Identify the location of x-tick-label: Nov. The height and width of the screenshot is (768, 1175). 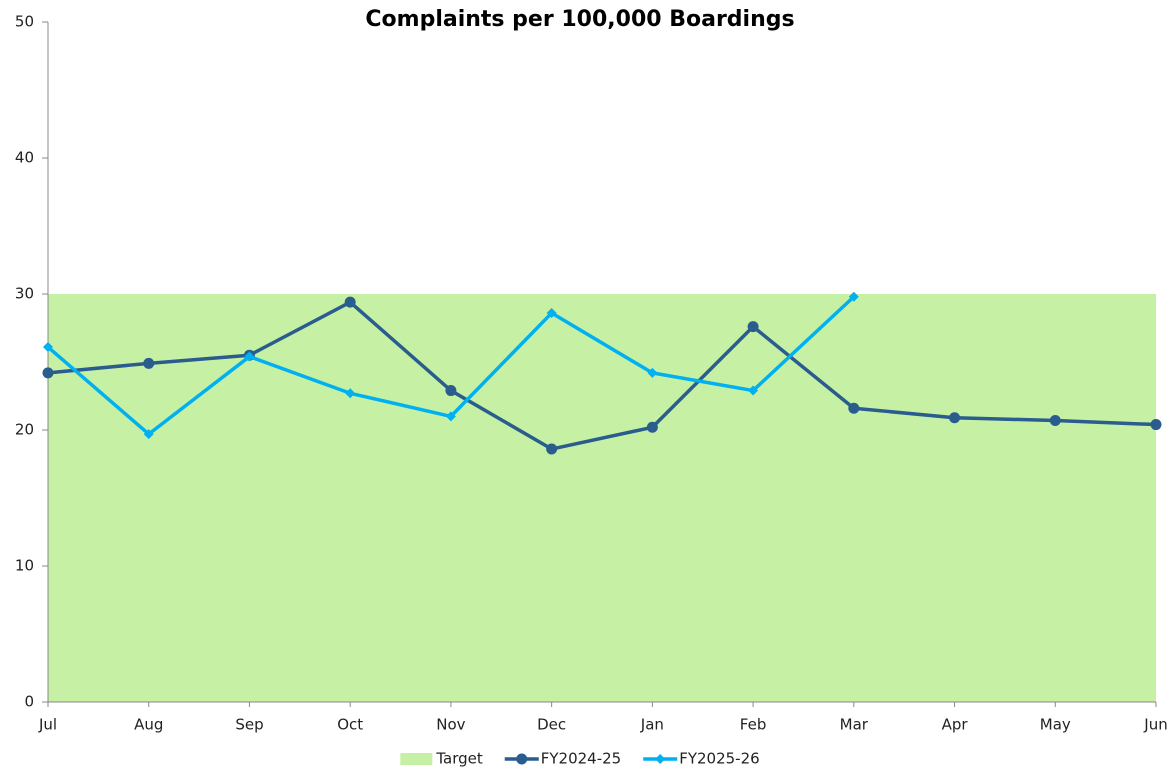
(450, 725).